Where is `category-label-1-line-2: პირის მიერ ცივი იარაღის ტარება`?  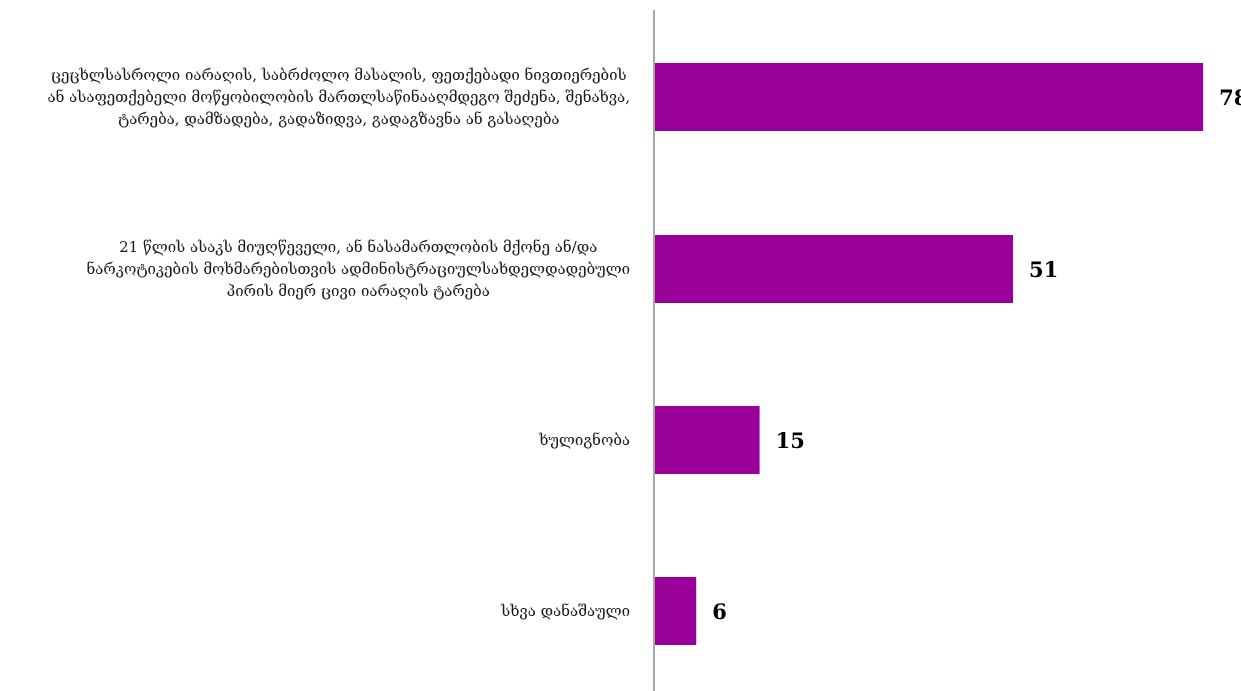 category-label-1-line-2: პირის მიერ ცივი იარაღის ტარება is located at coordinates (358, 291).